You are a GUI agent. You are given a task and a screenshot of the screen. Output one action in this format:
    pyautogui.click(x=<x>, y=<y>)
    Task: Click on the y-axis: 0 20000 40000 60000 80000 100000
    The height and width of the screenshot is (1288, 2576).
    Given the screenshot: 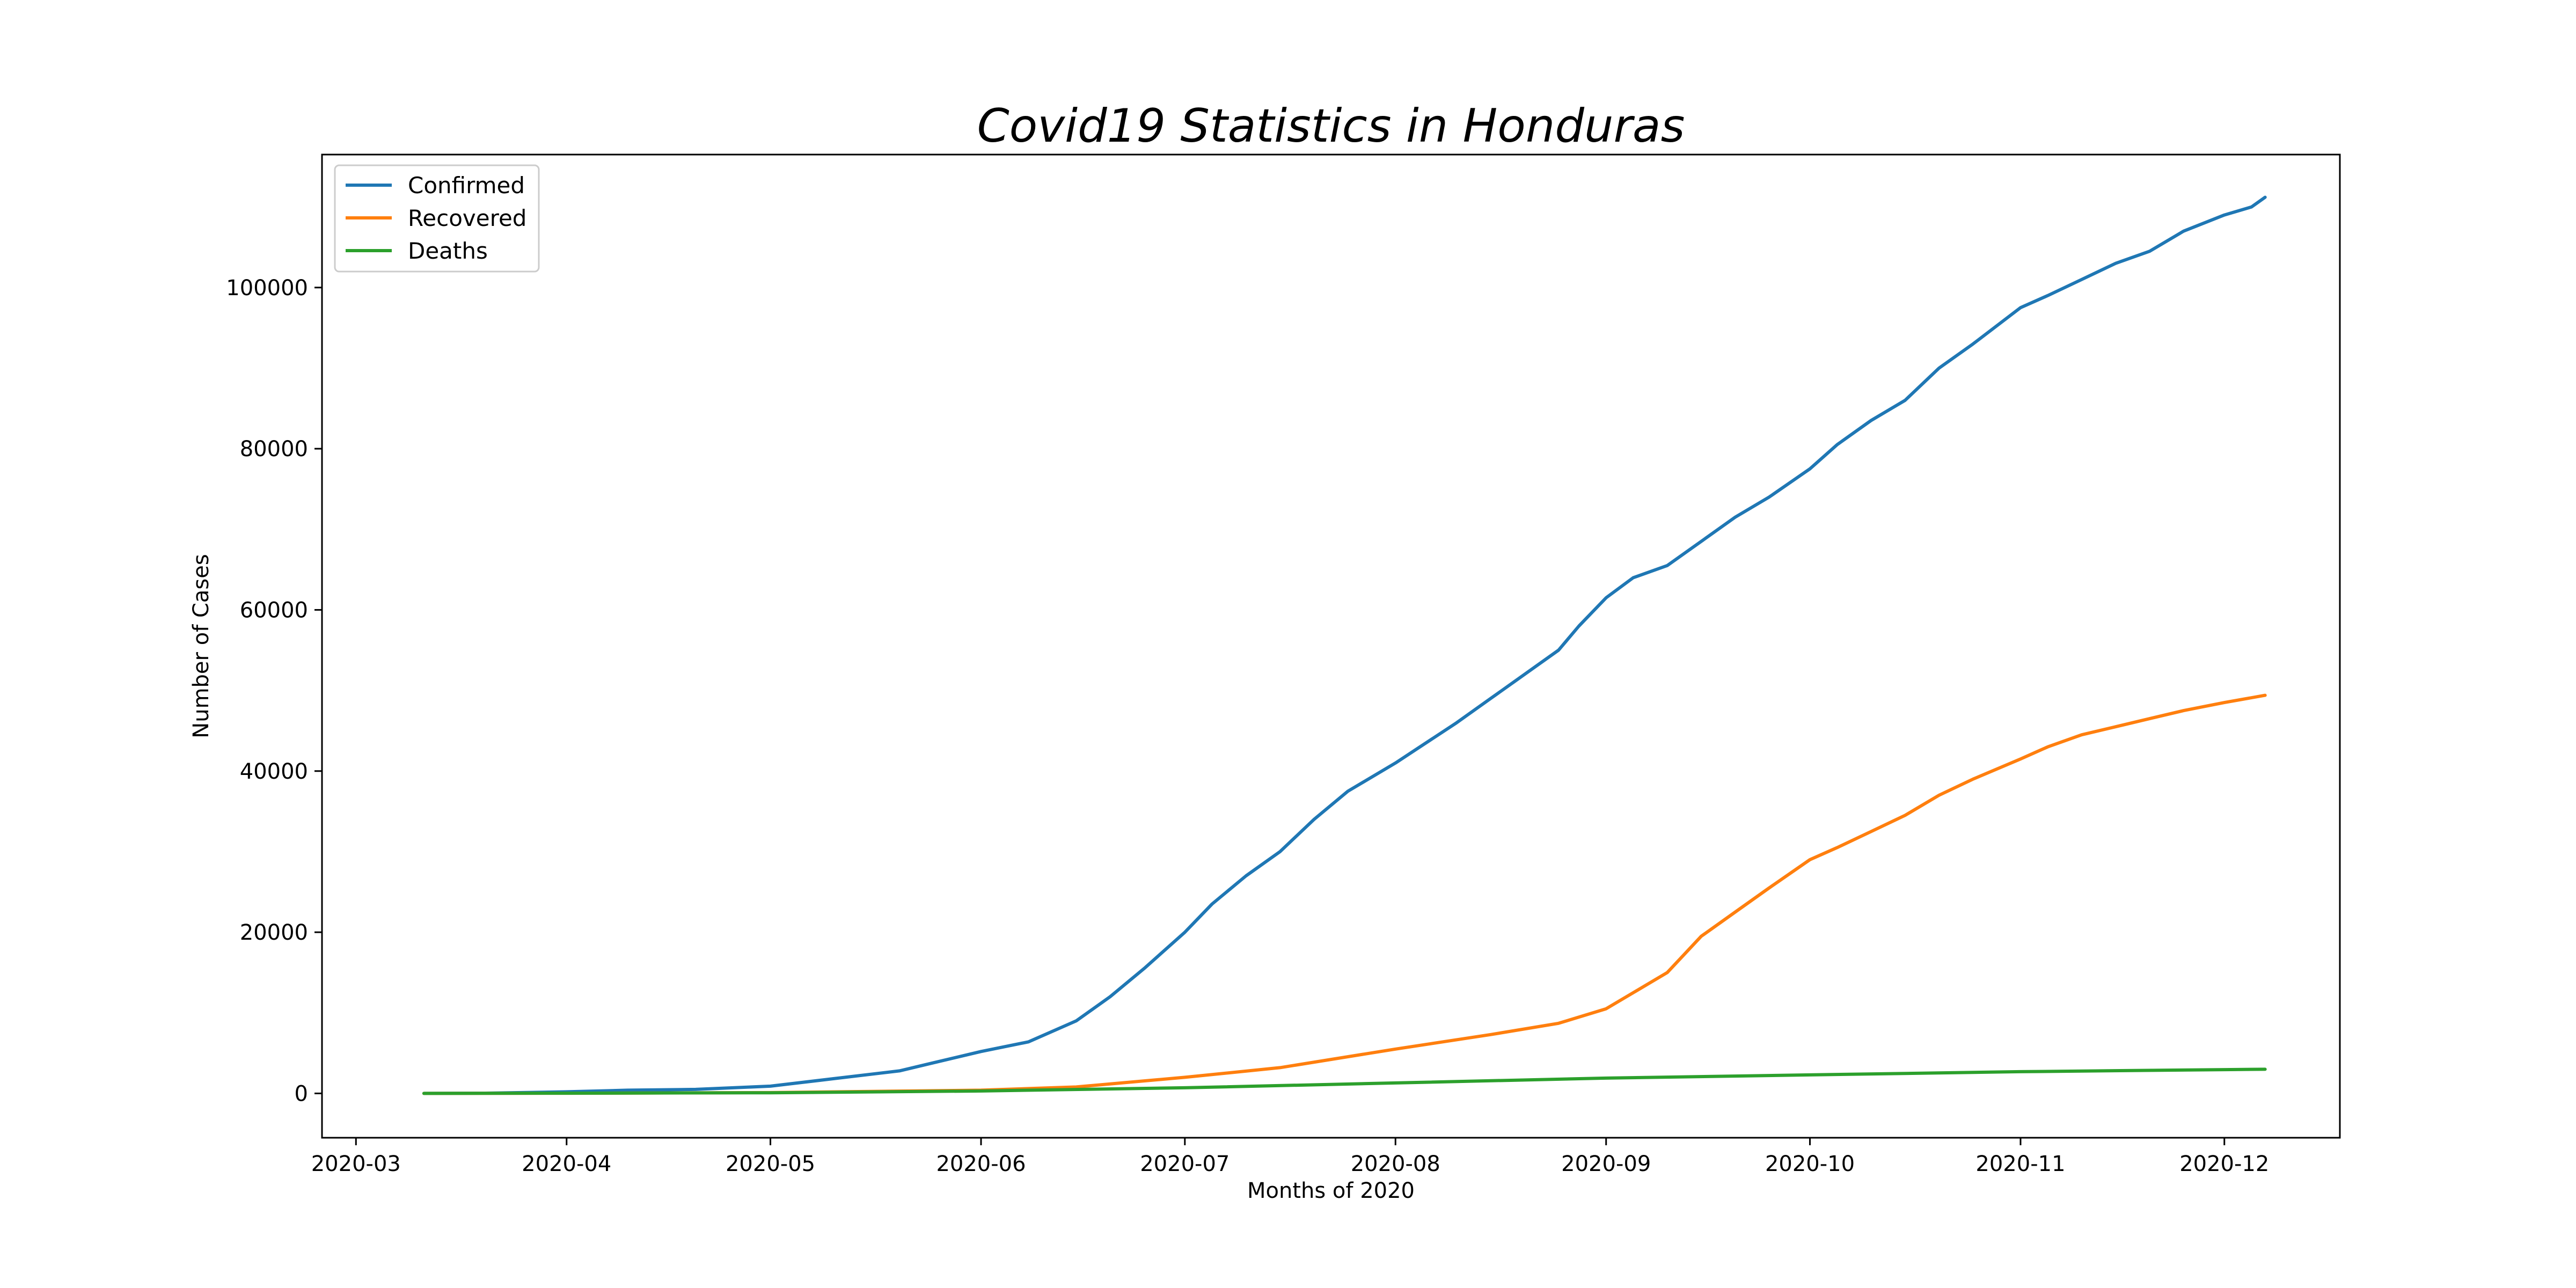 What is the action you would take?
    pyautogui.click(x=274, y=691)
    